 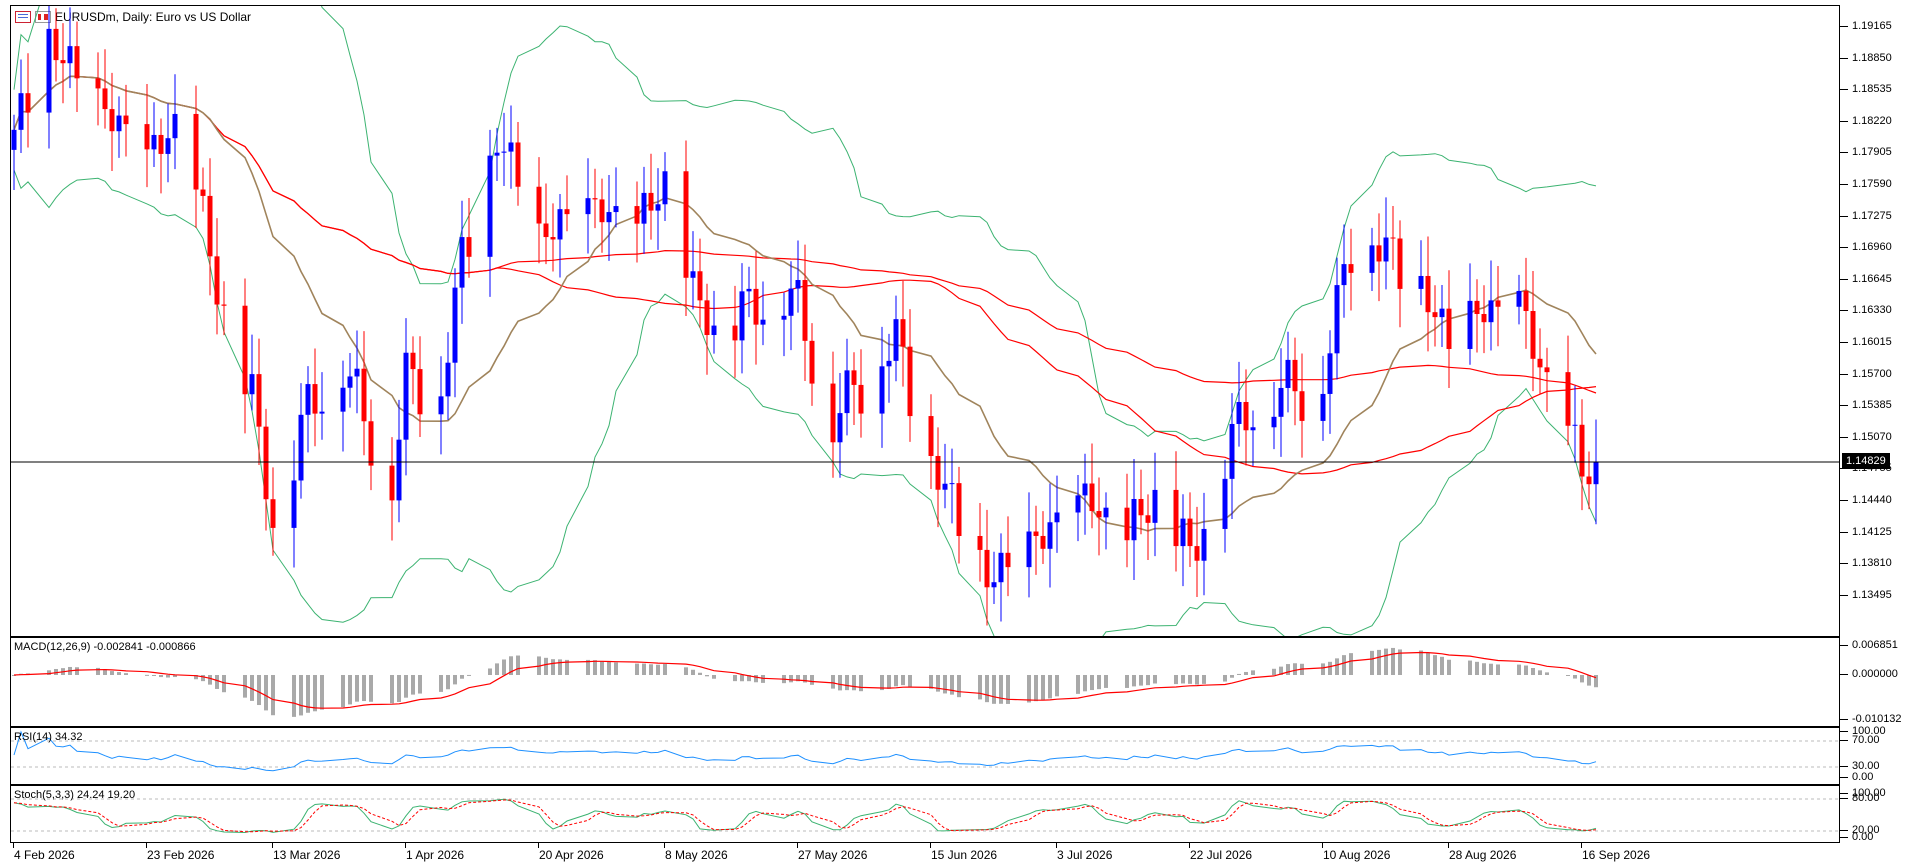 I want to click on stoch-tick-label: 80.00, so click(x=1866, y=798).